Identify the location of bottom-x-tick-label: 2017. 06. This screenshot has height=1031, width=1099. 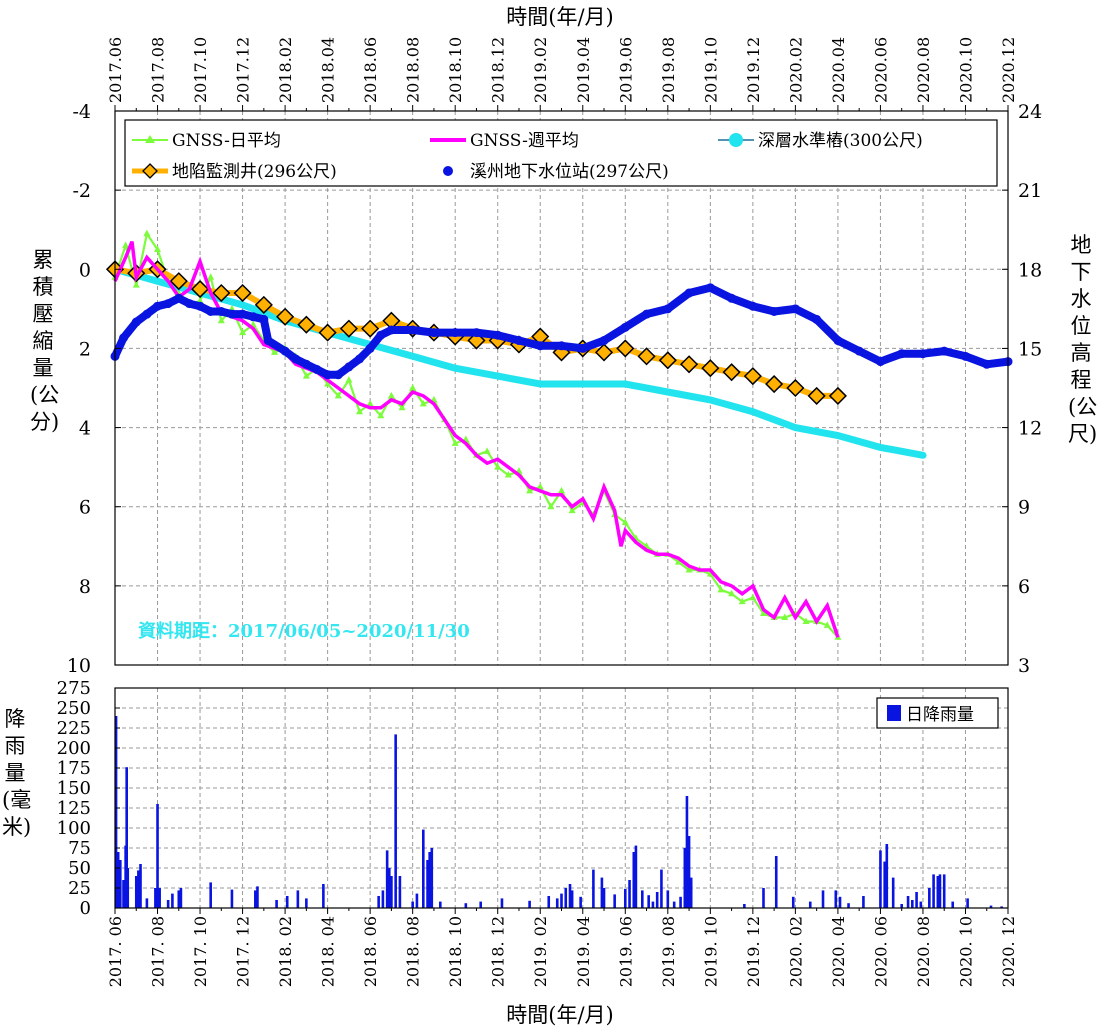
(115, 951).